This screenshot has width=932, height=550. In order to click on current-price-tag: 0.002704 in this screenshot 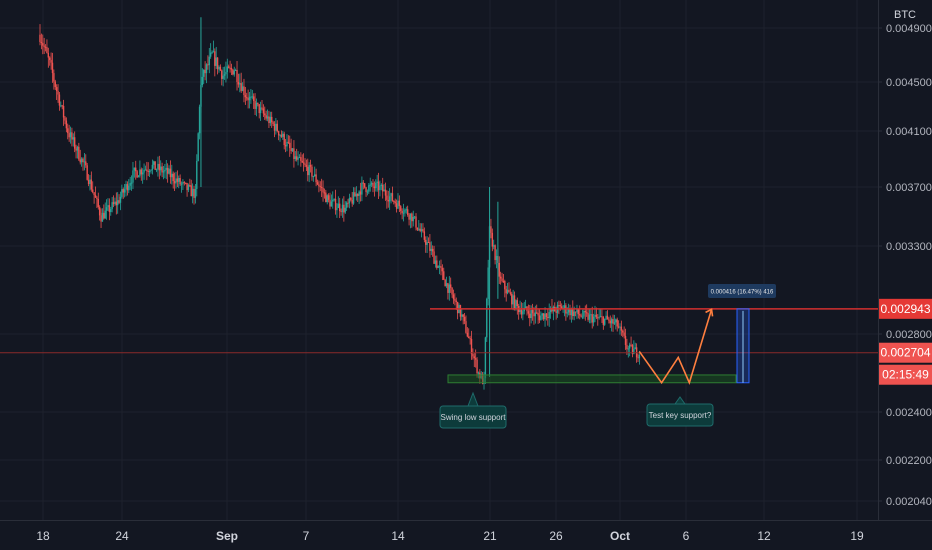, I will do `click(905, 352)`.